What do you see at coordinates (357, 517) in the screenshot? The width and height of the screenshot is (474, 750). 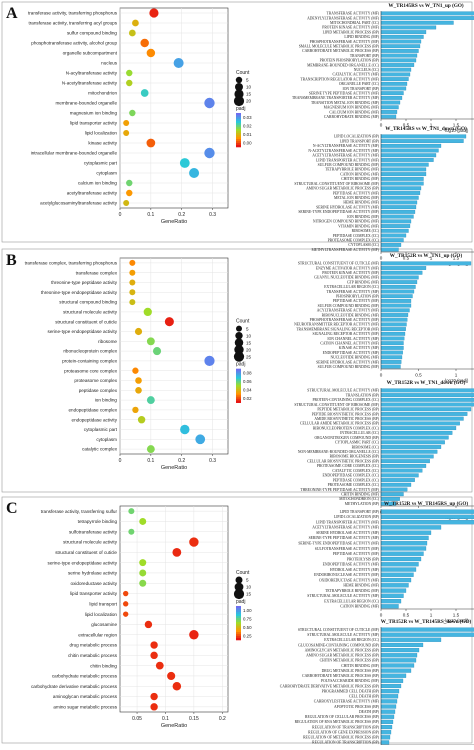 I see `category-label: LIPID LOCALIZATION (BP)` at bounding box center [357, 517].